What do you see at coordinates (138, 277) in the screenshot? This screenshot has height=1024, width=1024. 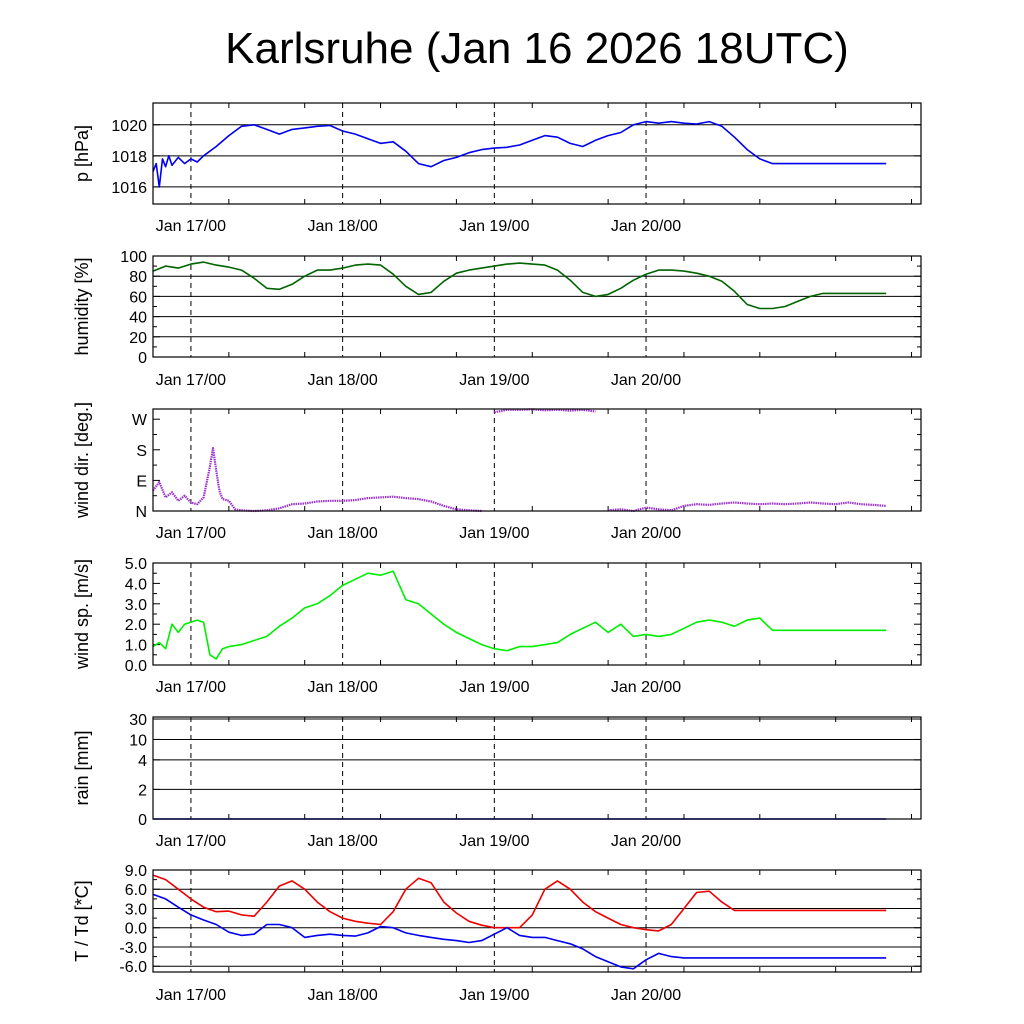 I see `y-tick-label: 80` at bounding box center [138, 277].